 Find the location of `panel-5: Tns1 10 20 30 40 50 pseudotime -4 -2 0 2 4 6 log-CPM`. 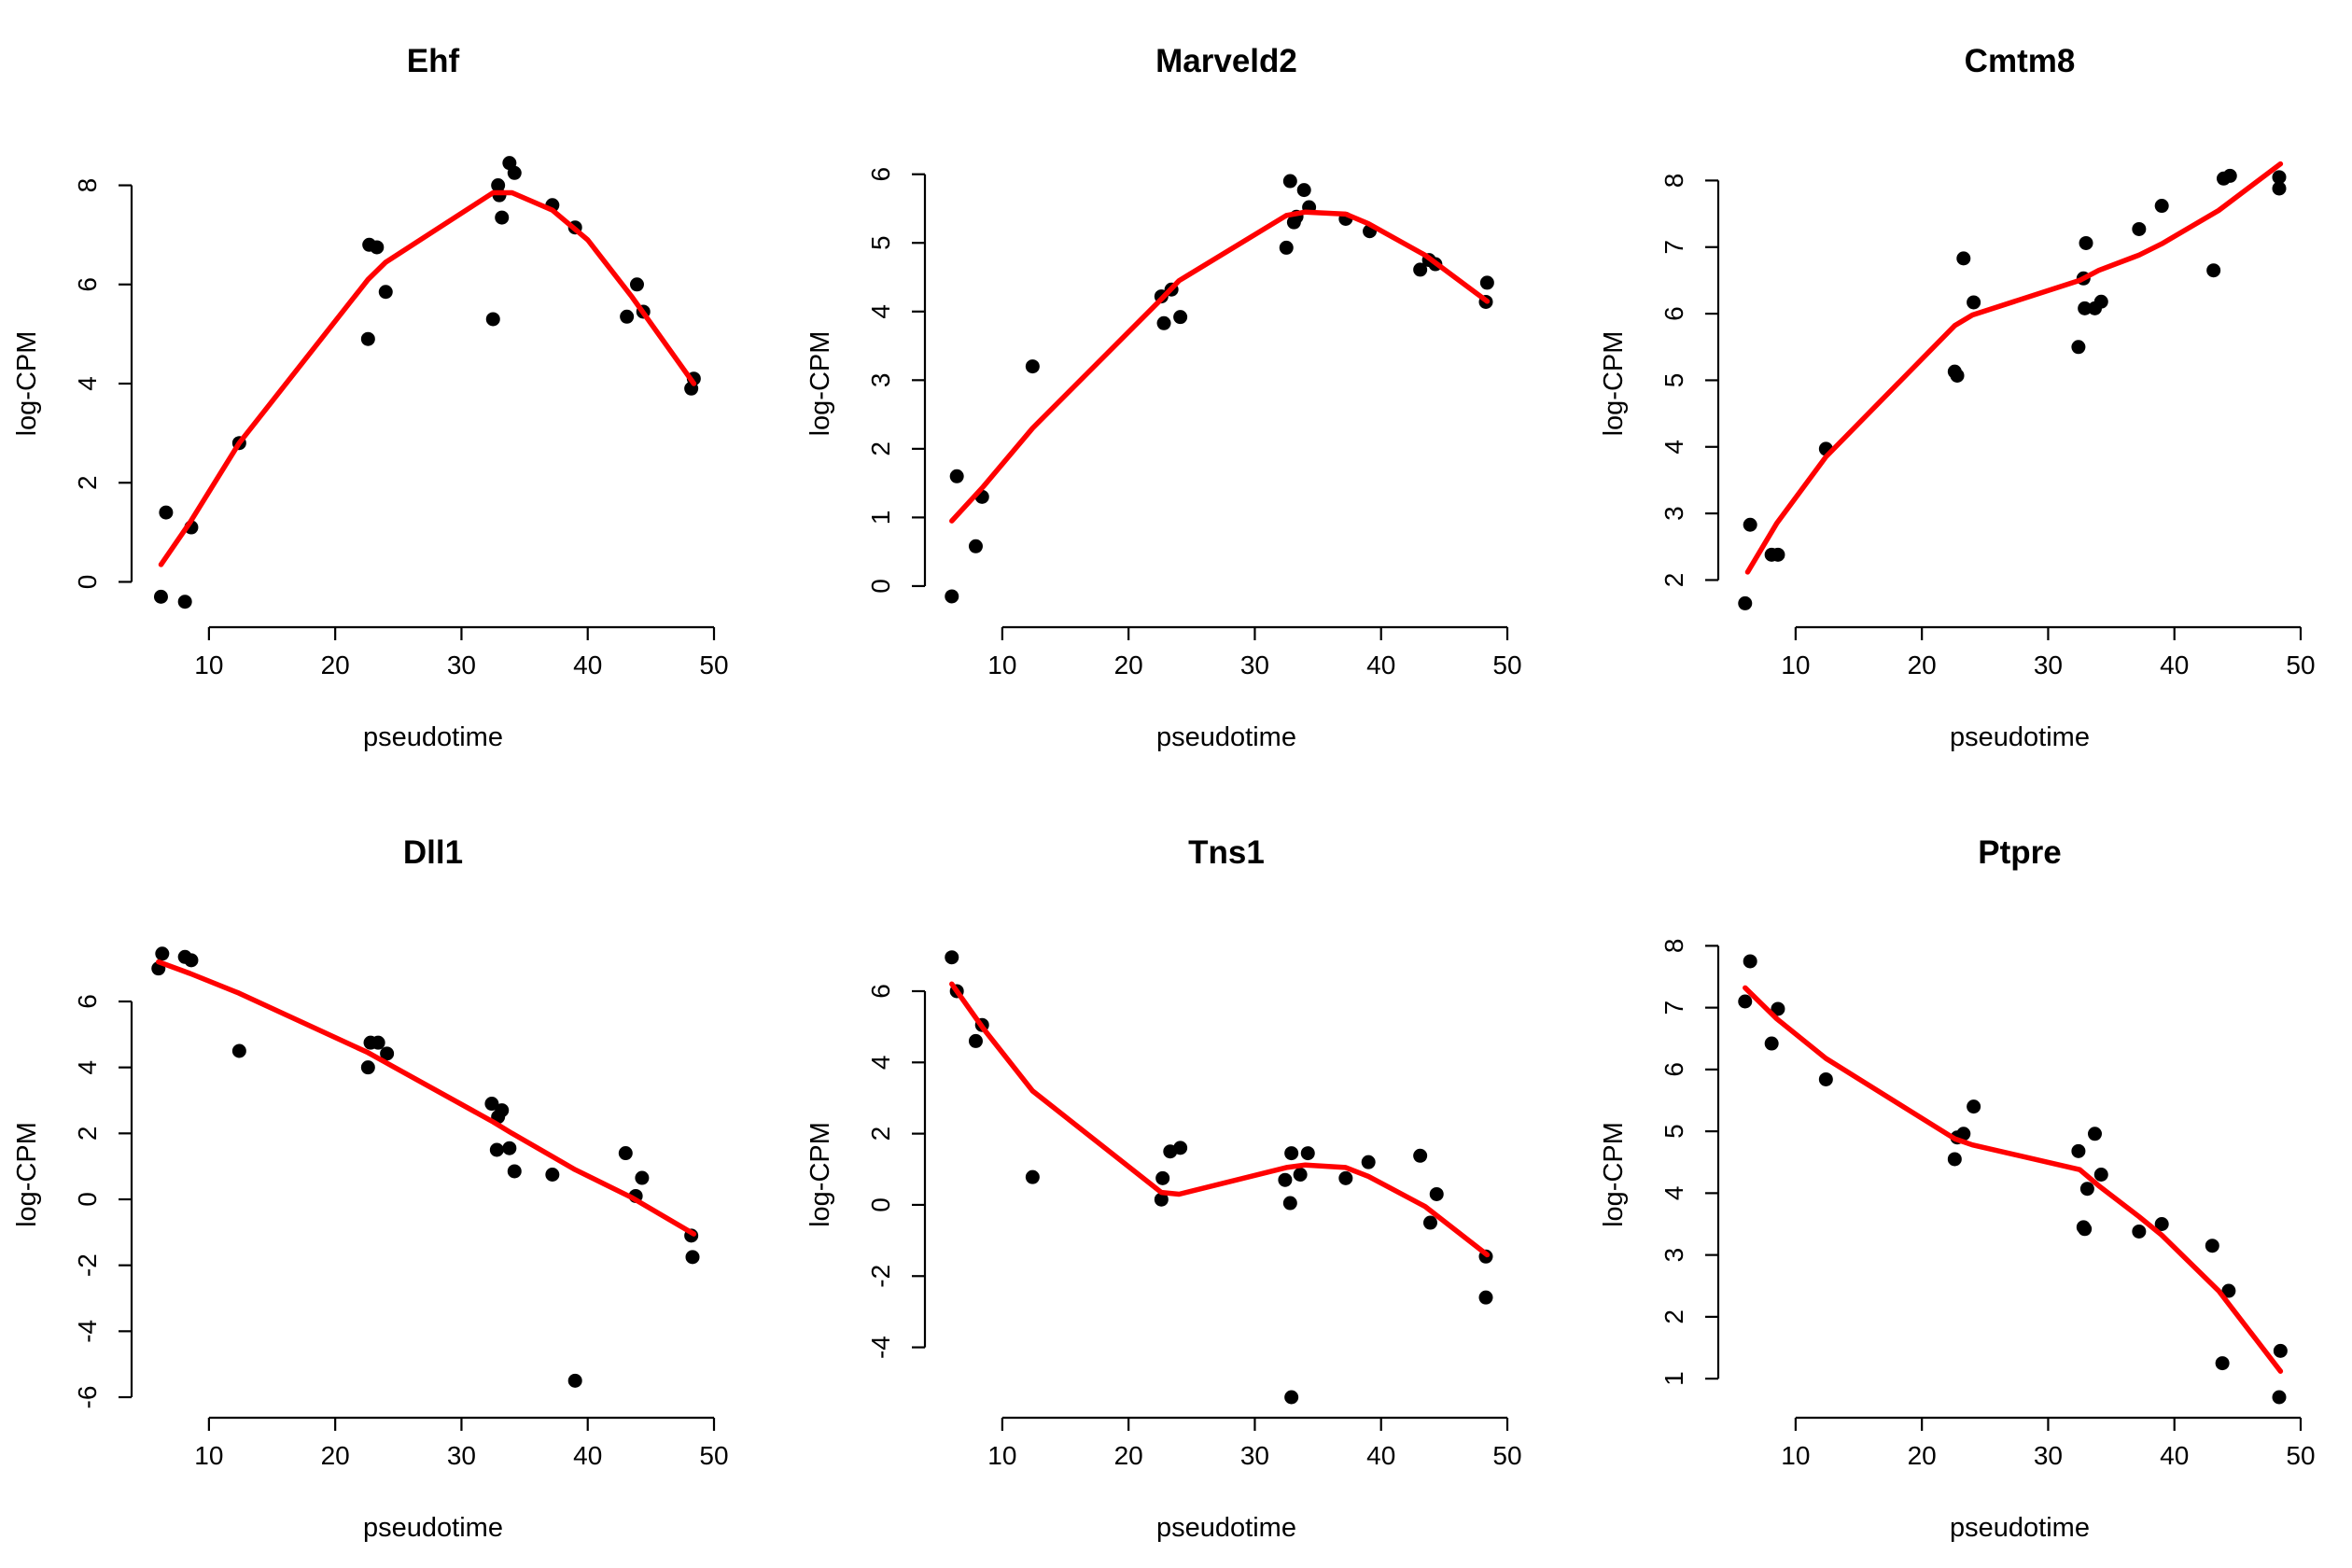

panel-5: Tns1 10 20 30 40 50 pseudotime -4 -2 0 2 4 6 log-CPM is located at coordinates (1163, 1188).